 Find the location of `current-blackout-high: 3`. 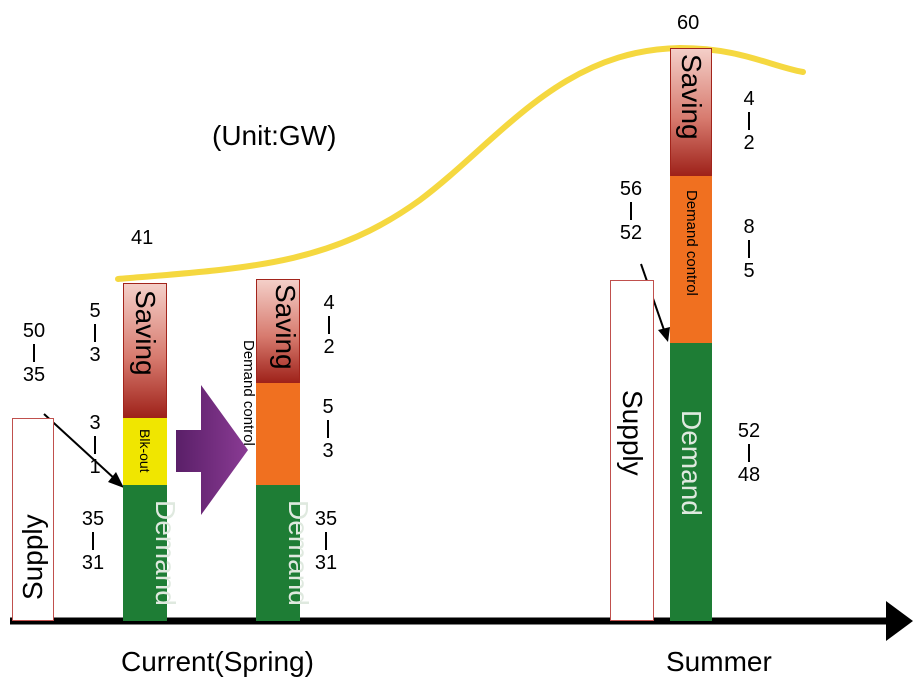

current-blackout-high: 3 is located at coordinates (95, 423).